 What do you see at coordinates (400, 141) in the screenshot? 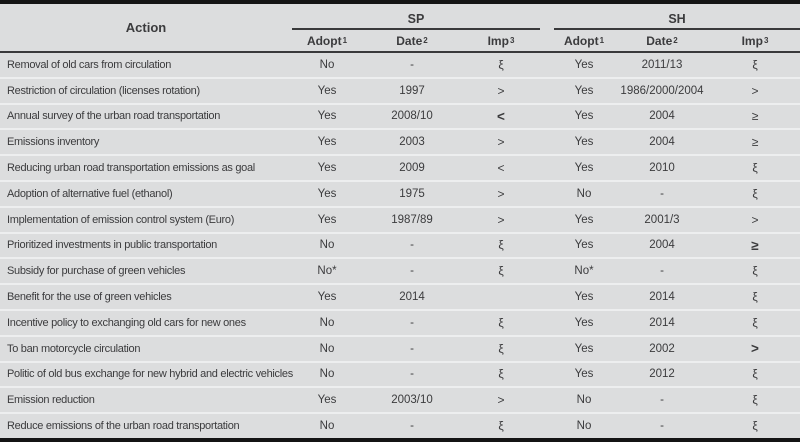
I see `table-row: Emissions inventory Yes 2003 > Yes 2004 ≥` at bounding box center [400, 141].